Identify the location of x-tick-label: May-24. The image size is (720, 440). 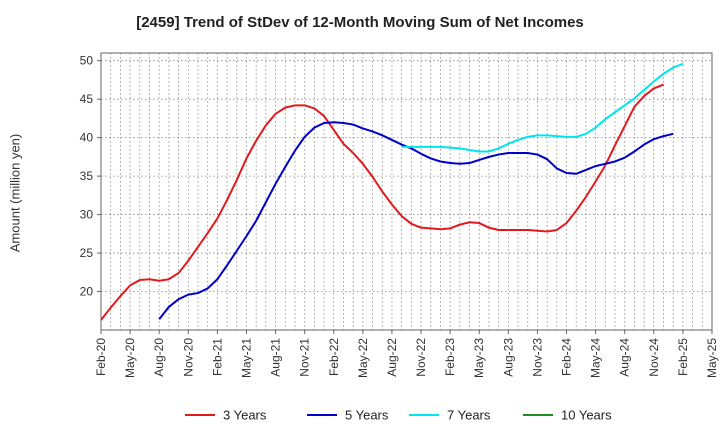
(596, 358).